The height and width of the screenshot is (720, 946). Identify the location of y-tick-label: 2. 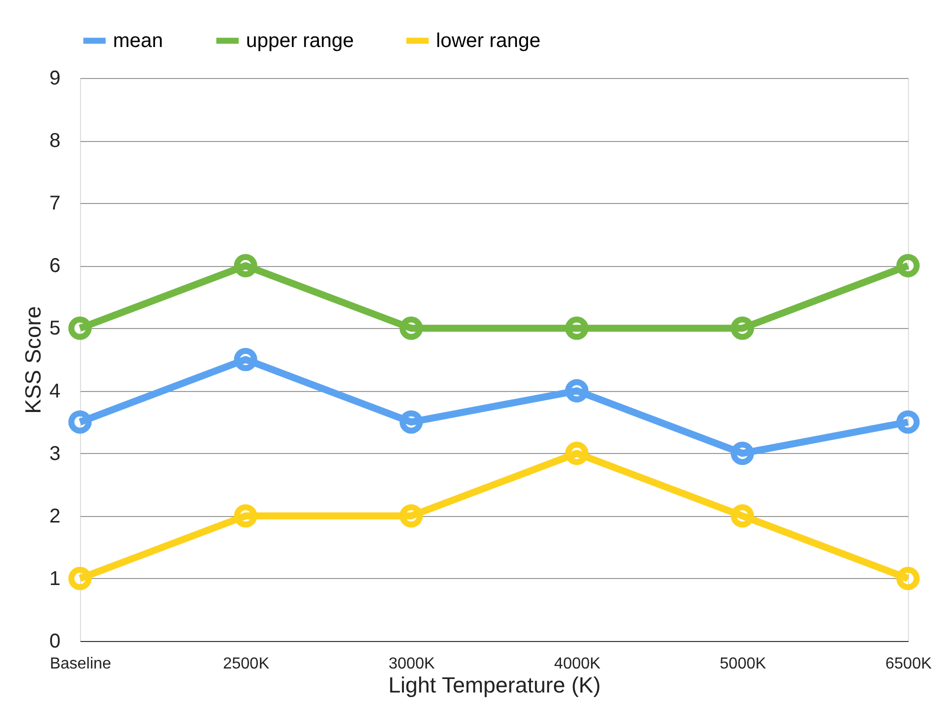
(54, 516).